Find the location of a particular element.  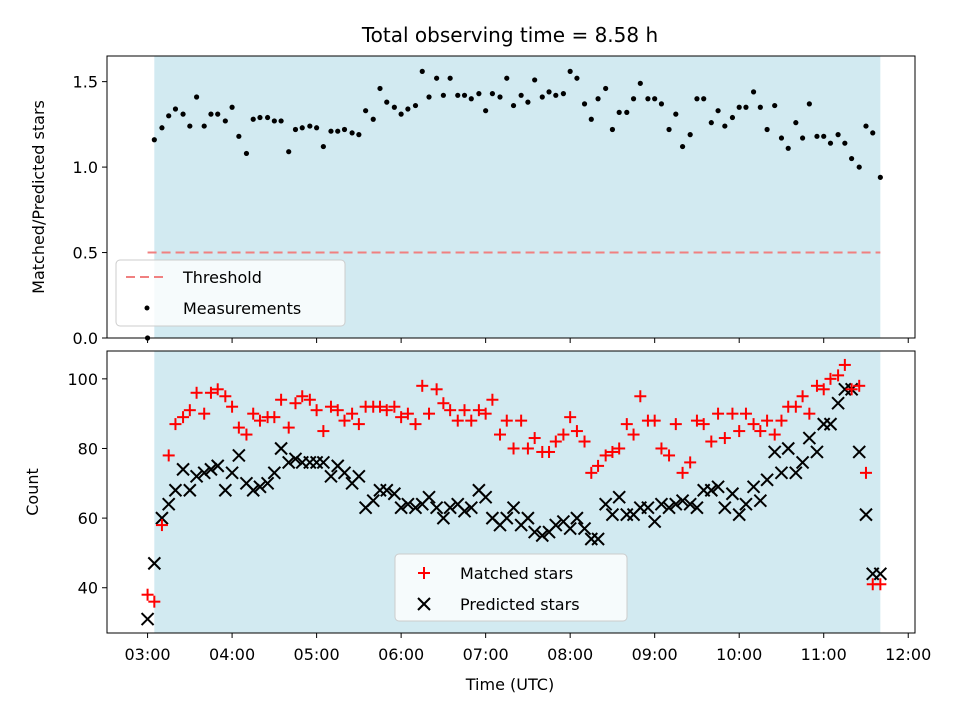

bottom-xtick-label: 11:00 is located at coordinates (824, 654).